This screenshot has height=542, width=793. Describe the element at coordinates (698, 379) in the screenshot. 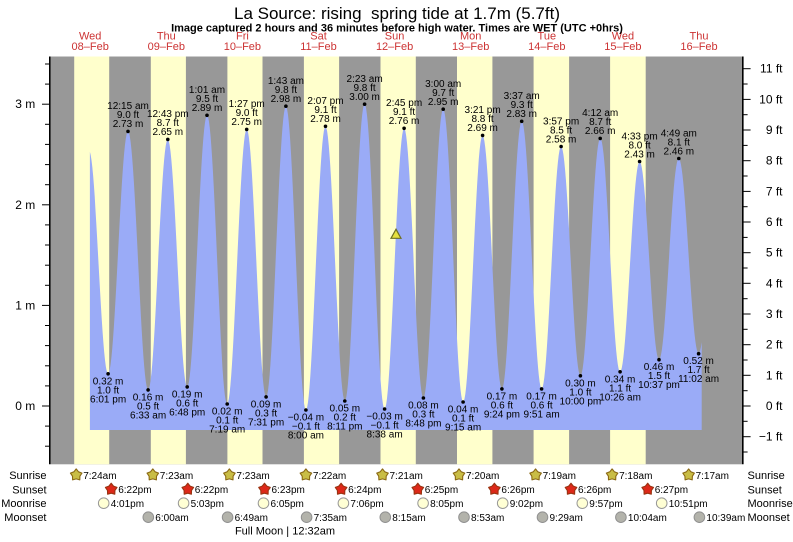

I see `svg-text: 11:02 am` at that location.